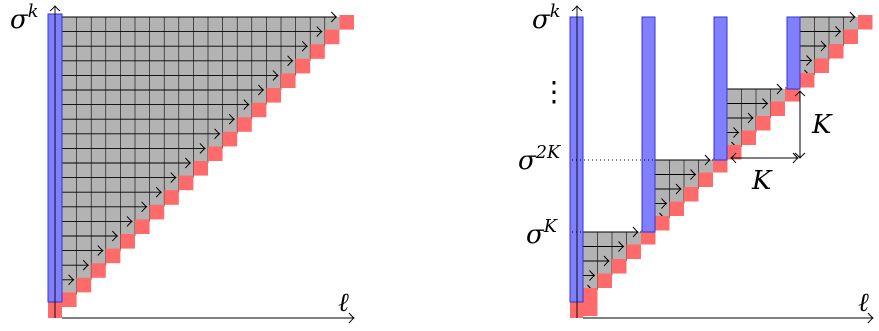  Describe the element at coordinates (577, 8) in the screenshot. I see `right-y-axis-head` at that location.